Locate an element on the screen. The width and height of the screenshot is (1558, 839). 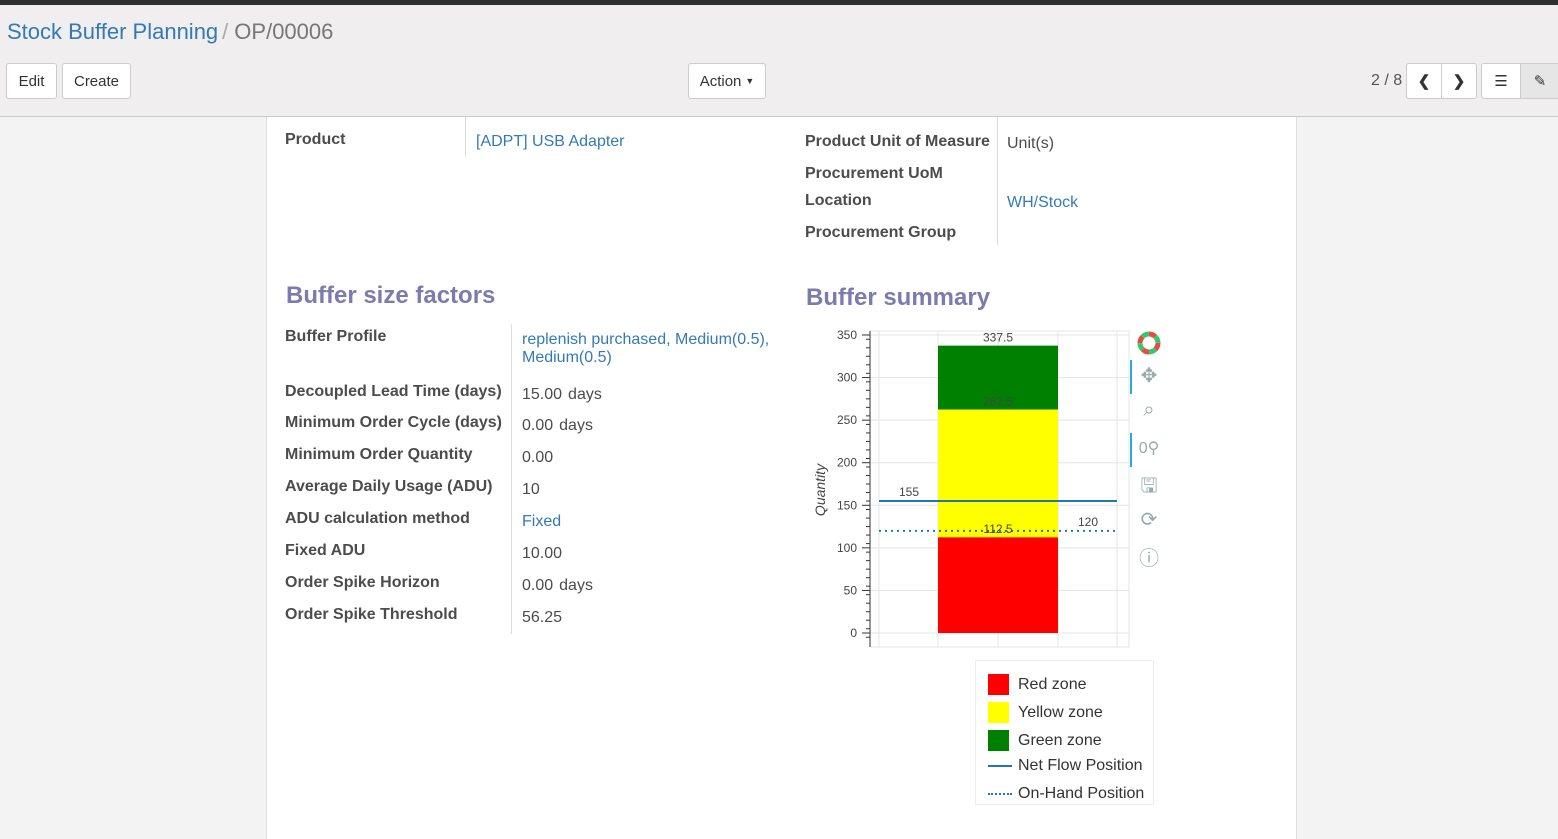
breadcrumb: Stock Buffer Planning / OP/00006 is located at coordinates (170, 32).